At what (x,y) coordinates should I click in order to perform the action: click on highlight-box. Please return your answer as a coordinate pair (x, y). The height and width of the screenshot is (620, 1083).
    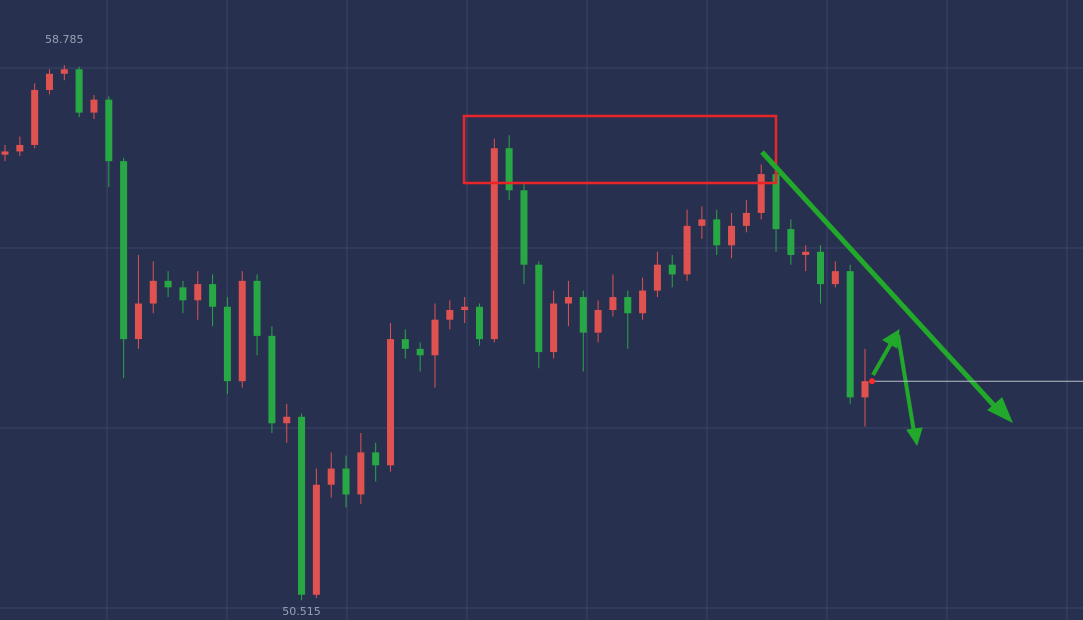
    Looking at the image, I should click on (620, 149).